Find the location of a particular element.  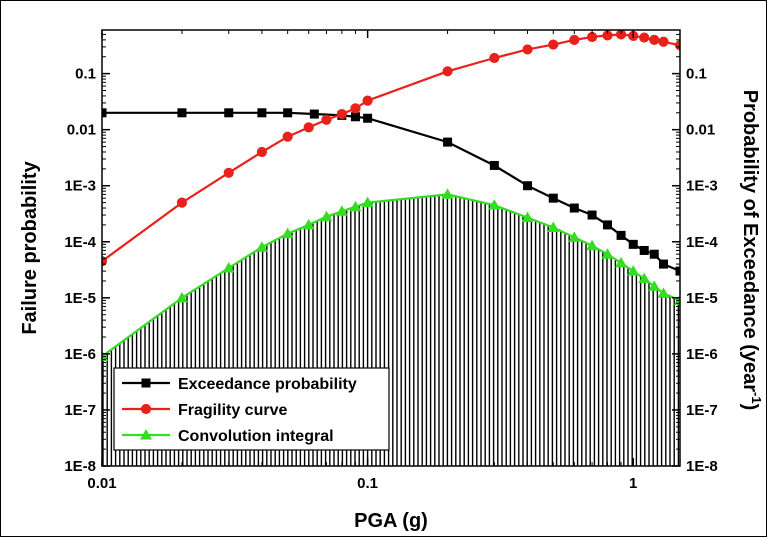

y-tick-label-right: 0.01 is located at coordinates (700, 130).